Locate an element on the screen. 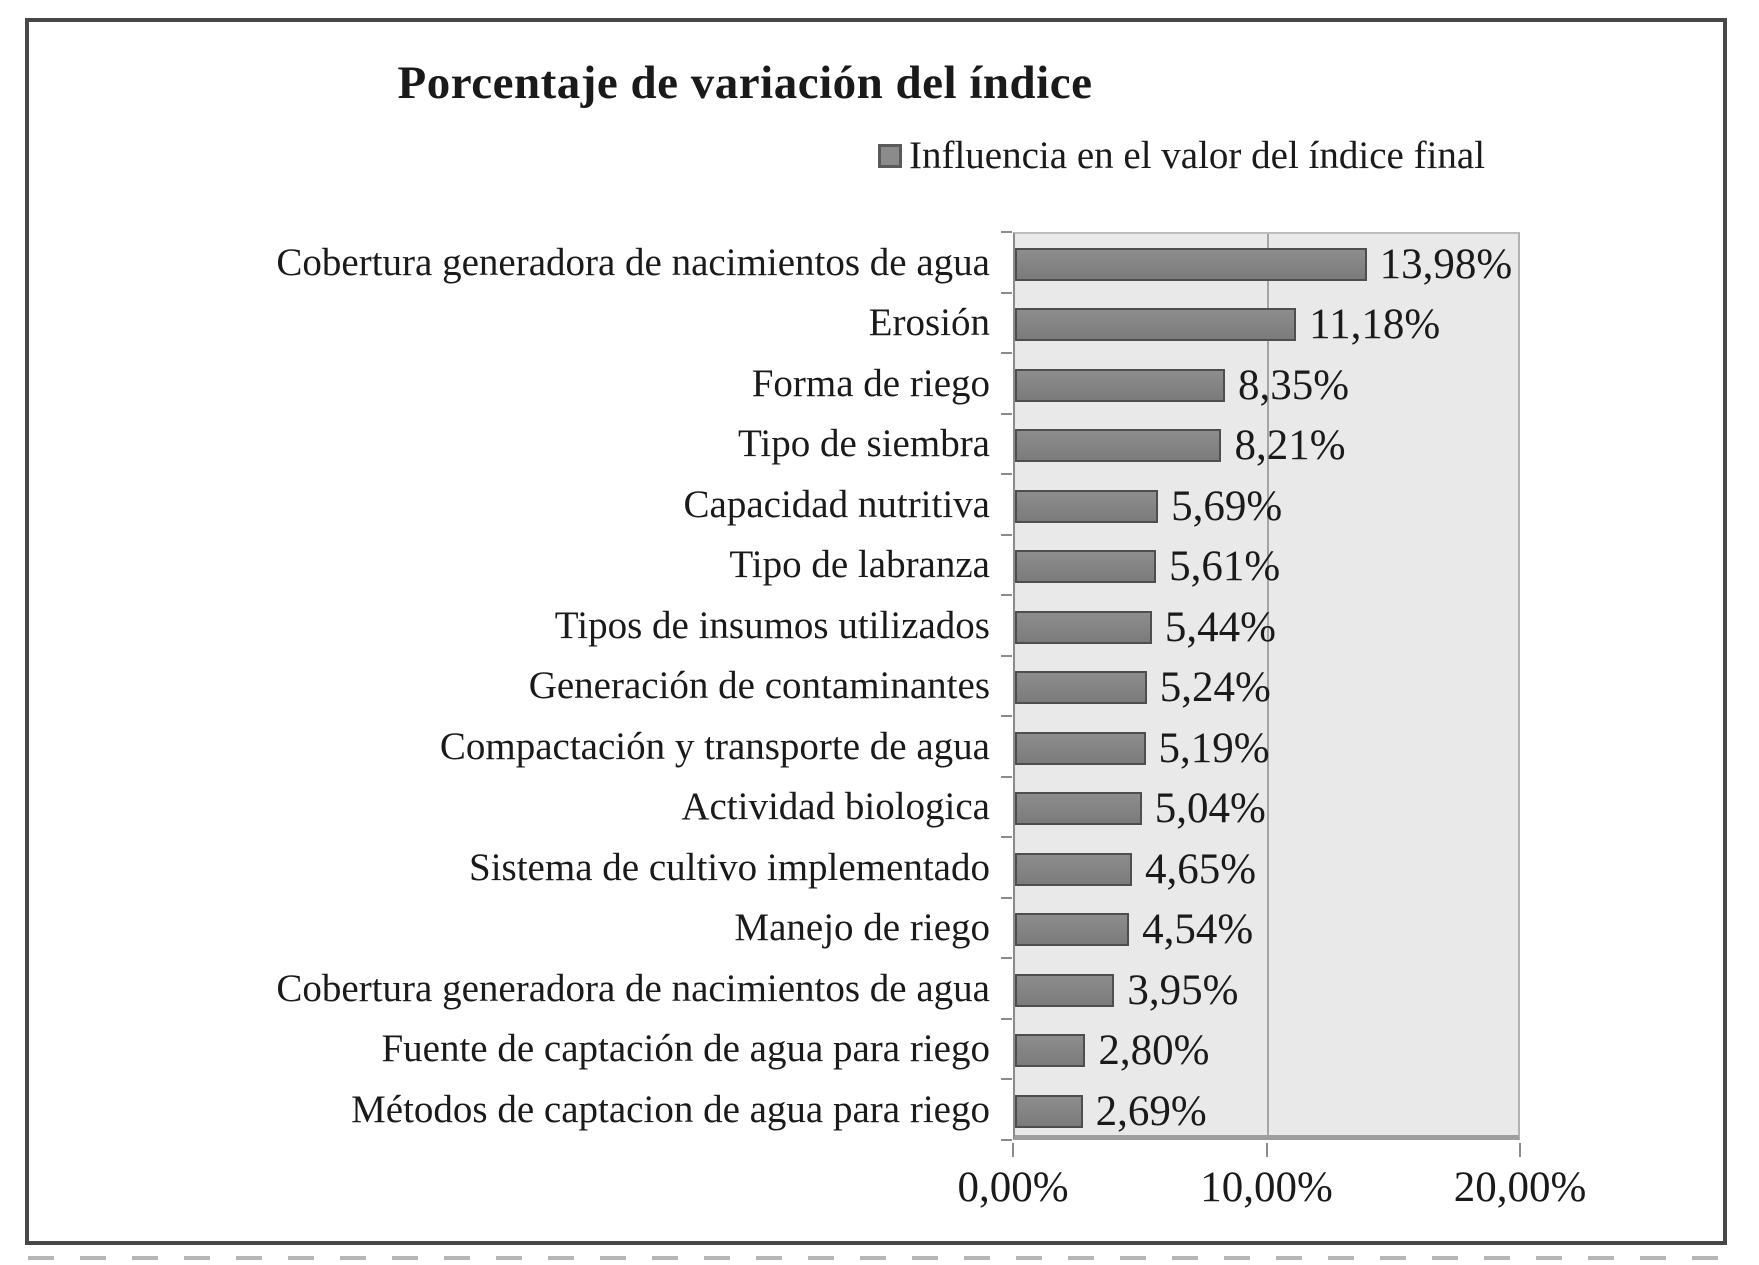 This screenshot has height=1265, width=1759. bar-row: 3,95% is located at coordinates (1266, 990).